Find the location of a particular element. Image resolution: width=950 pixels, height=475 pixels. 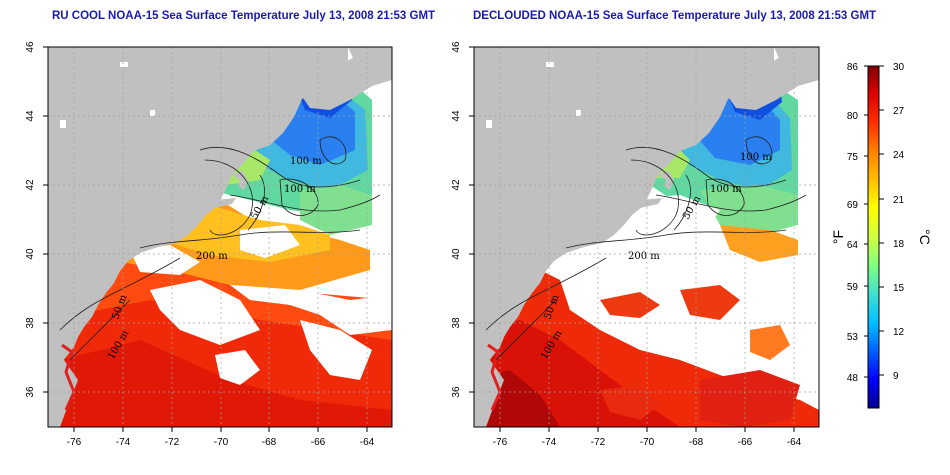

left-lat-axis: 36 38 40 42 44 46 is located at coordinates (30, 219).